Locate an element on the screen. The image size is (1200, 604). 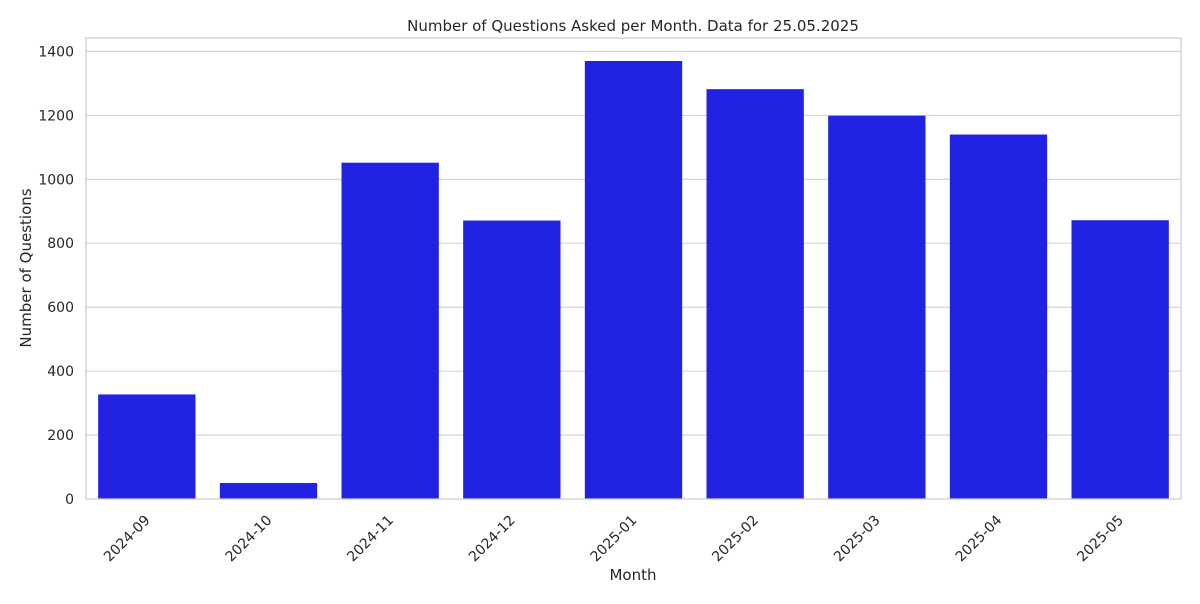
x-tick-label: 2024-11 is located at coordinates (370, 539).